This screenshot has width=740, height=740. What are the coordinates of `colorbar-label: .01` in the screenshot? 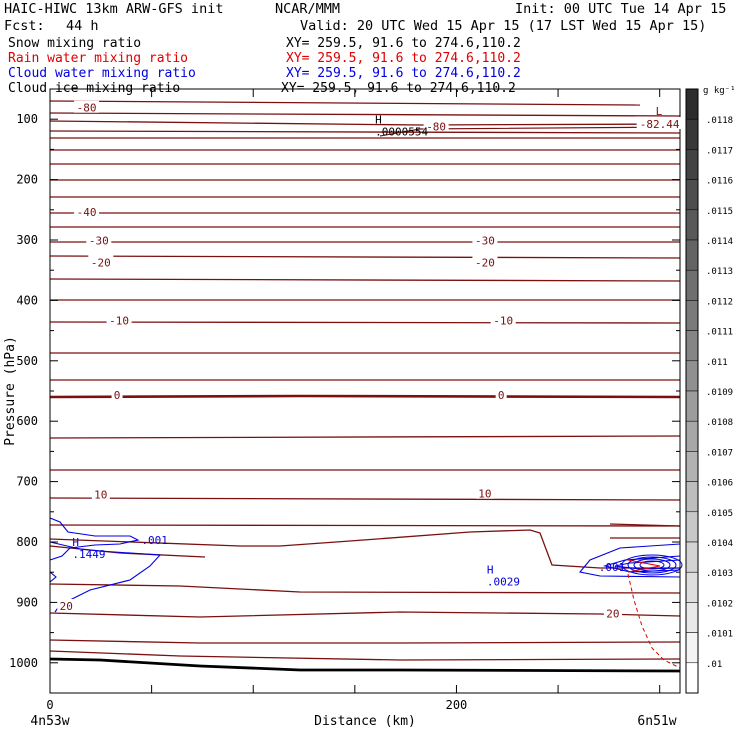 It's located at (714, 665).